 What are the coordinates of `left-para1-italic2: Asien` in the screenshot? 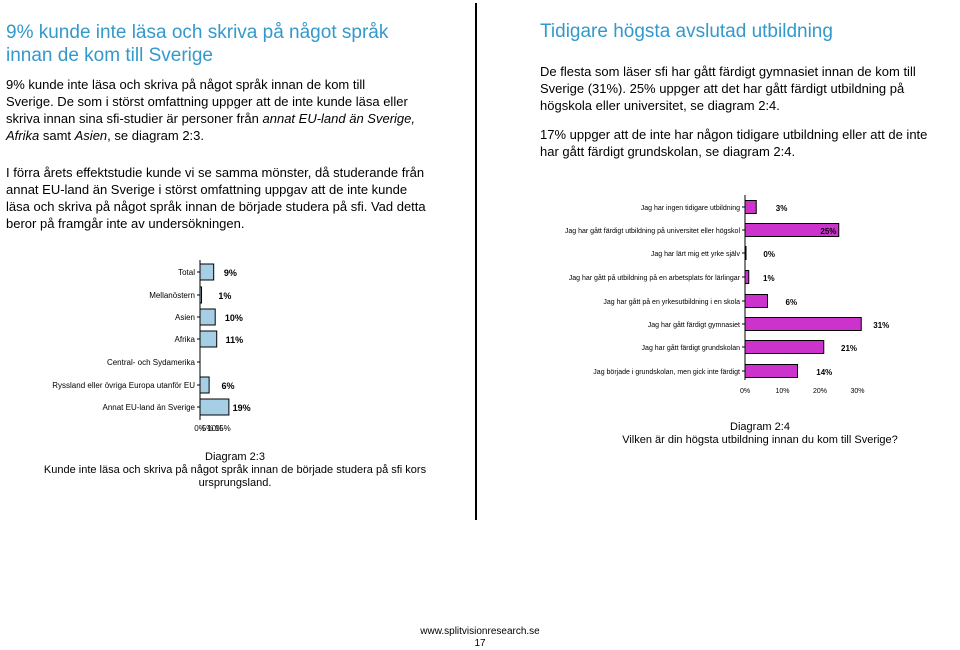 It's located at (91, 135).